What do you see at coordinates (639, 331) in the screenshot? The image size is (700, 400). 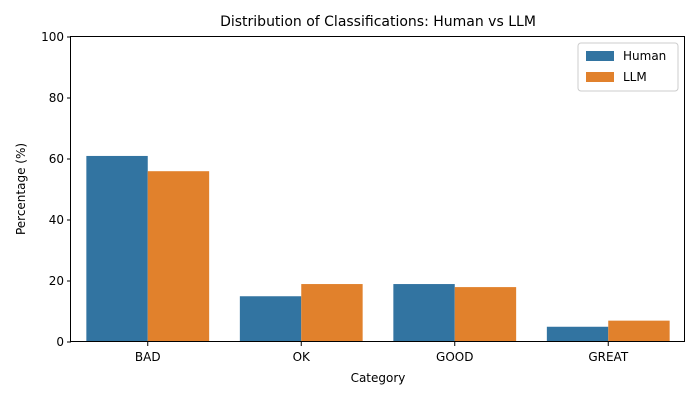 I see `bar-llm-great` at bounding box center [639, 331].